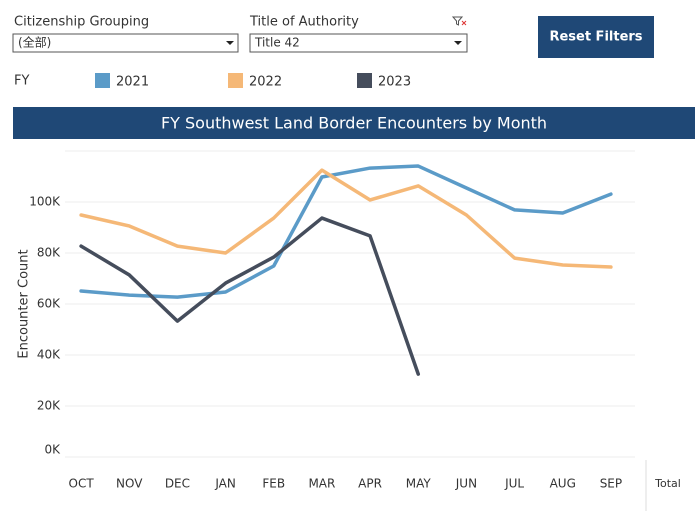  Describe the element at coordinates (52, 450) in the screenshot. I see `y-tick-label: 0K` at that location.